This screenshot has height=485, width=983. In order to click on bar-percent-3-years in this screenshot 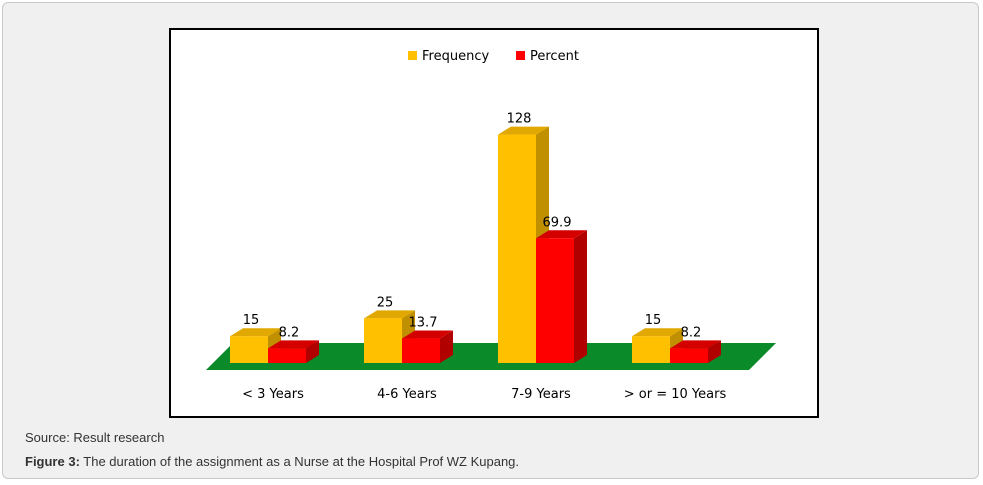, I will do `click(293, 351)`.